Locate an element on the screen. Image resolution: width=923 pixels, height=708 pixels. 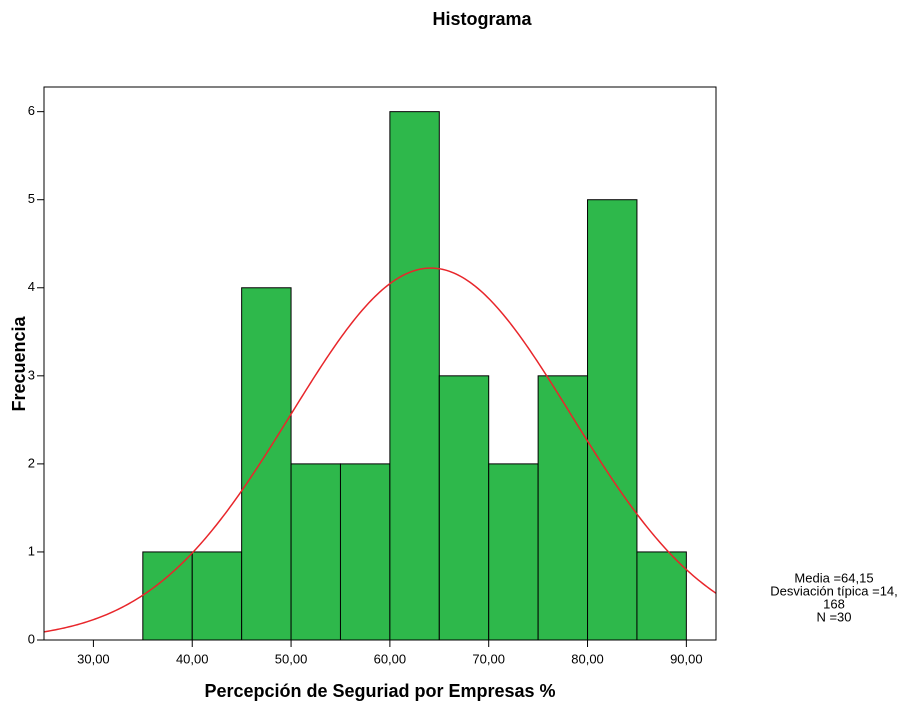
y-tick-label: 4 is located at coordinates (31, 286).